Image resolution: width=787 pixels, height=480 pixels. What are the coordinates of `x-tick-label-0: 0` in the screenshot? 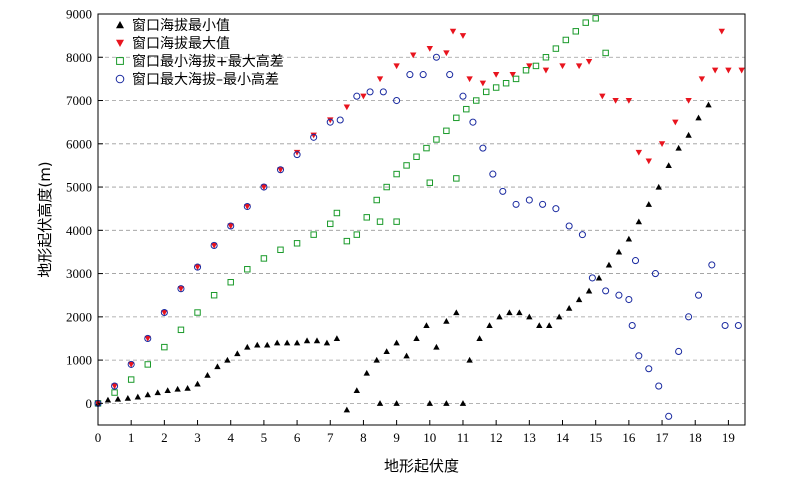 It's located at (98, 437).